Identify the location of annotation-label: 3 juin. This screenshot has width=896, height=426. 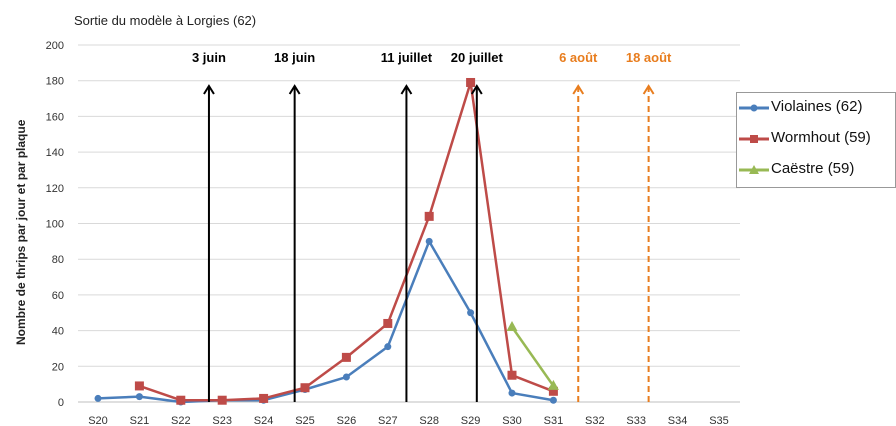
(209, 57).